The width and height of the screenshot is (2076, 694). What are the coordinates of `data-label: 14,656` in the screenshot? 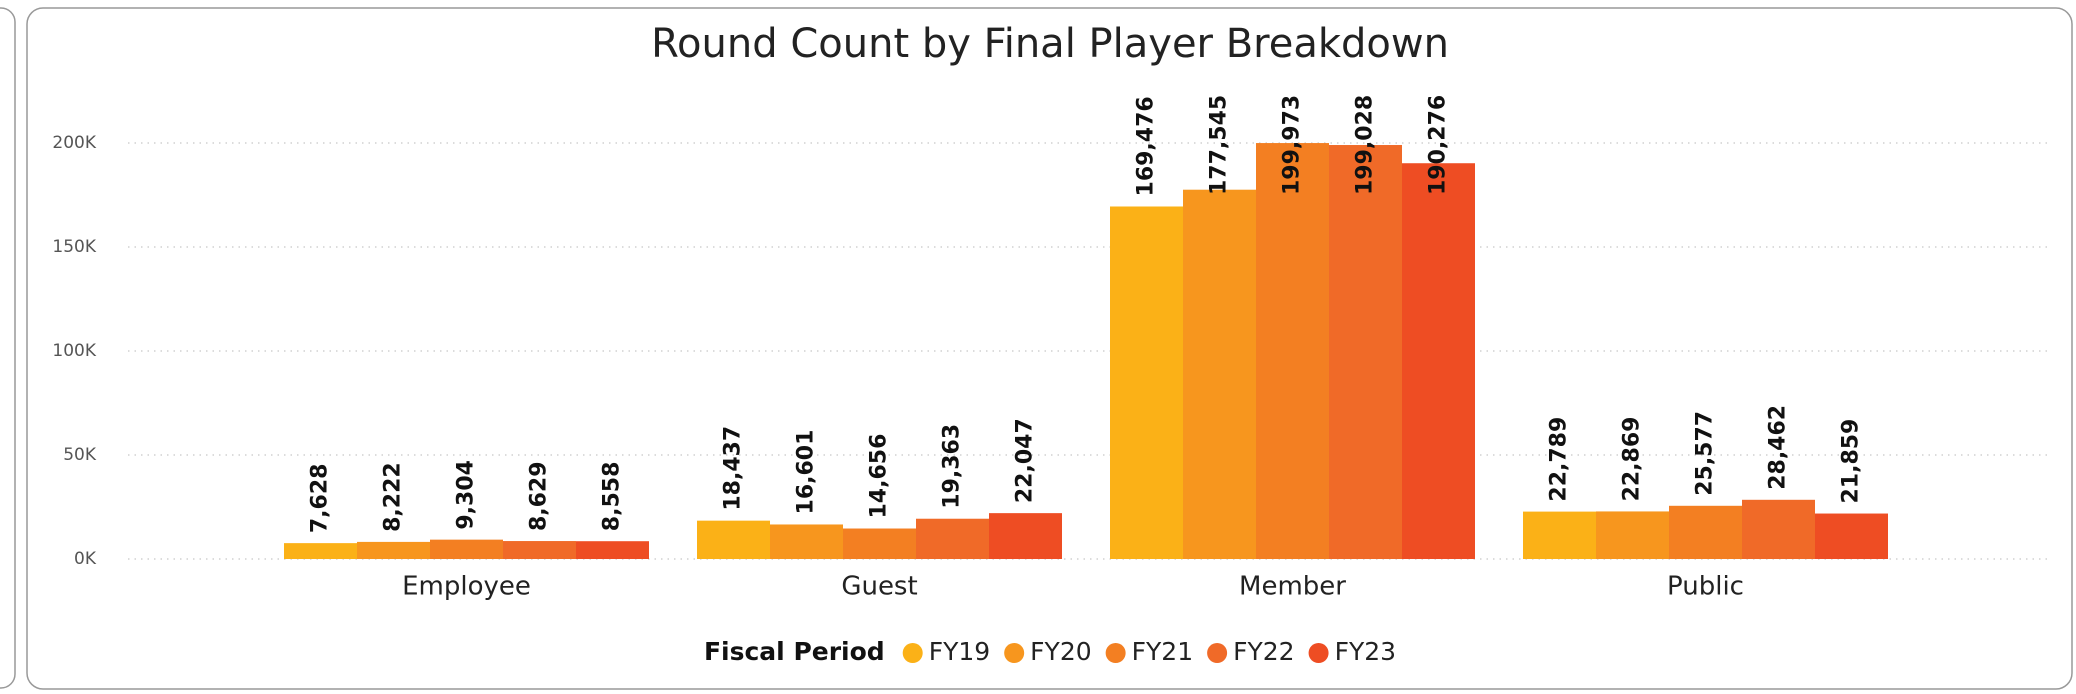 It's located at (879, 476).